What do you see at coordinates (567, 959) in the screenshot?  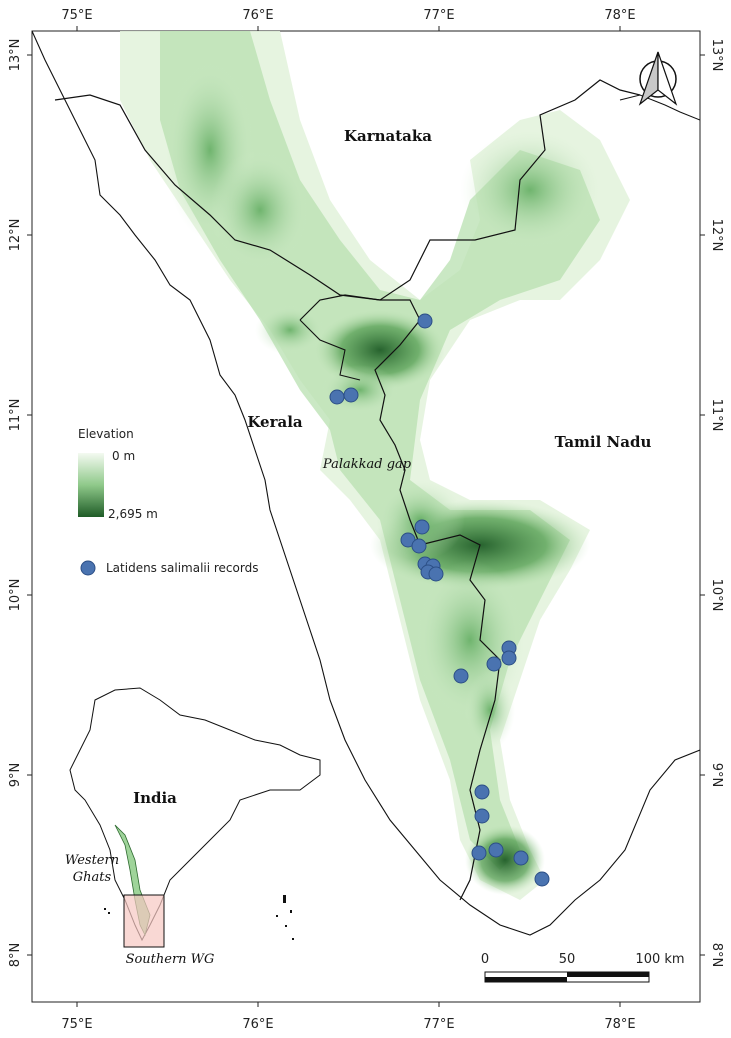 I see `scale-label-50: 50` at bounding box center [567, 959].